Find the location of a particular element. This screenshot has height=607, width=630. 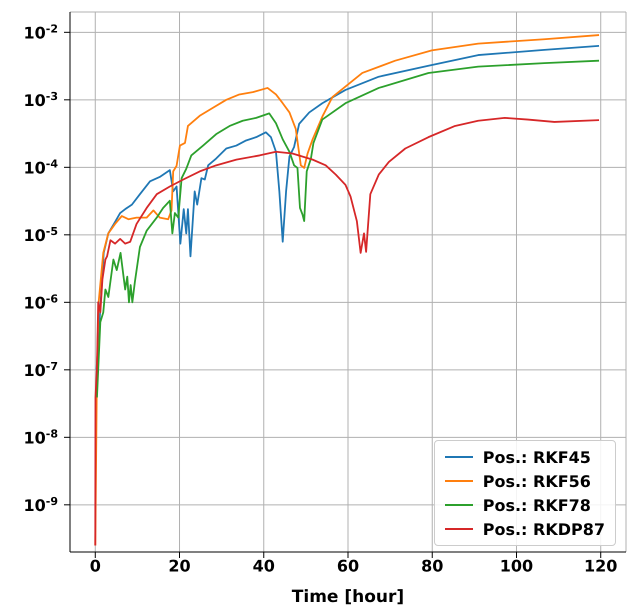

legend-label: Pos.: RKF78 is located at coordinates (536, 505).